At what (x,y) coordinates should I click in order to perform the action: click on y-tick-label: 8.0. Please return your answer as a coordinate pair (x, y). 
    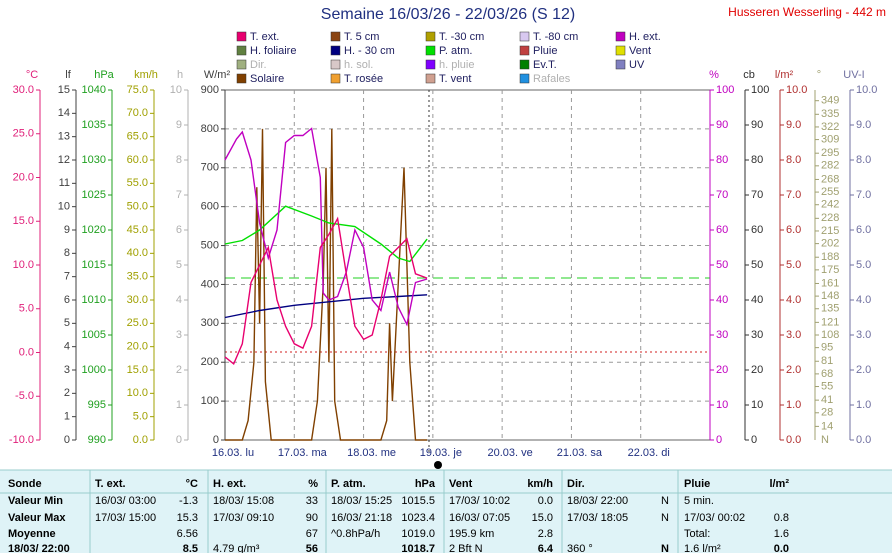
    Looking at the image, I should click on (793, 160).